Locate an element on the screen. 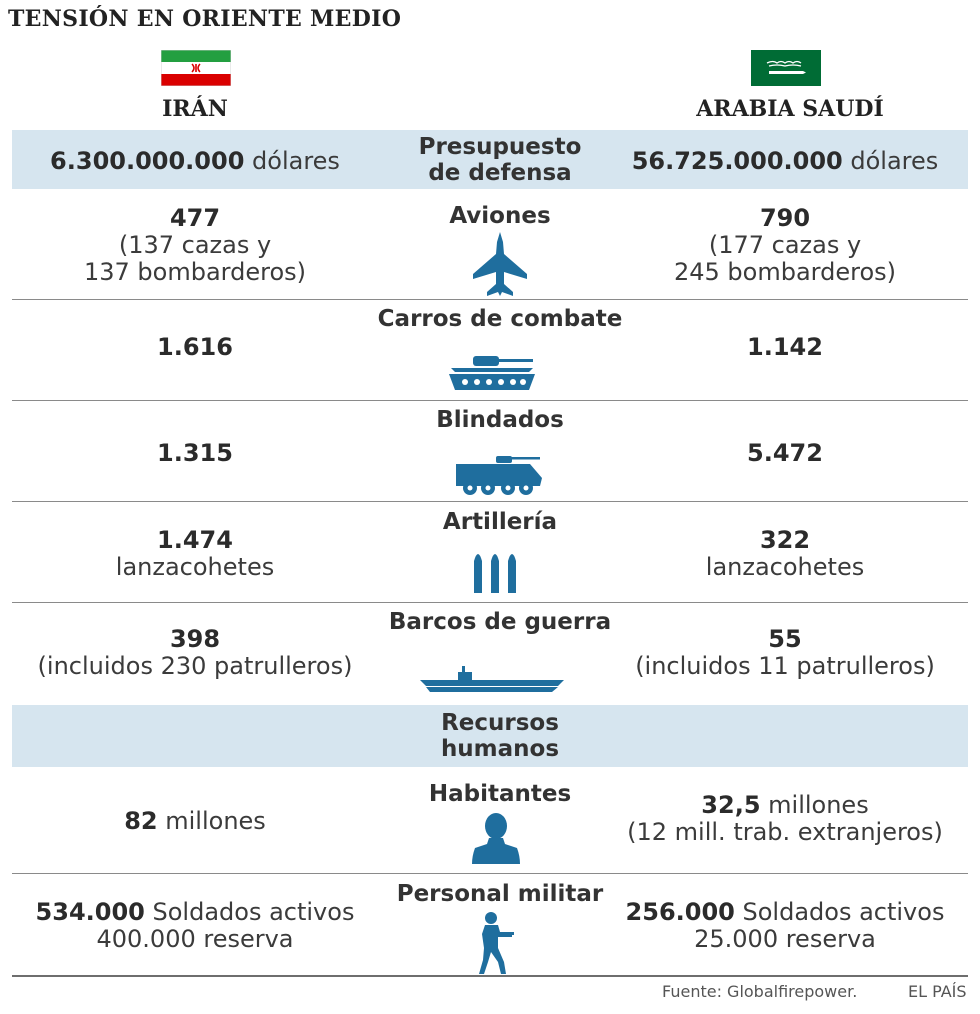  iran-military: 534.000 Soldados activos 400.000 reserva is located at coordinates (195, 926).